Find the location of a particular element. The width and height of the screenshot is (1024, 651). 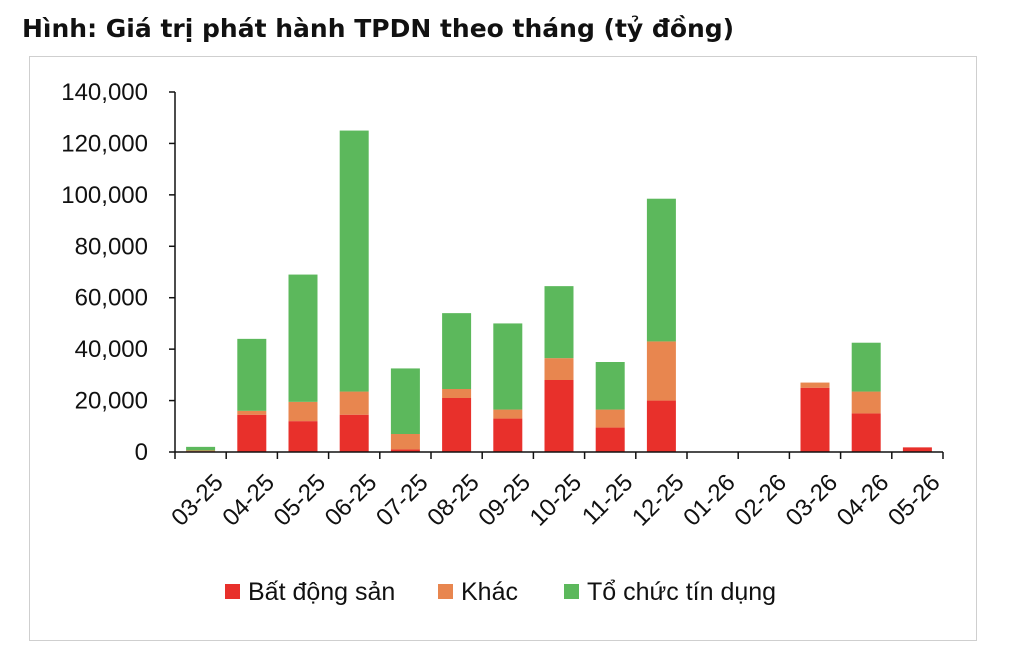

y-tick-label: 60,000 is located at coordinates (111, 298).